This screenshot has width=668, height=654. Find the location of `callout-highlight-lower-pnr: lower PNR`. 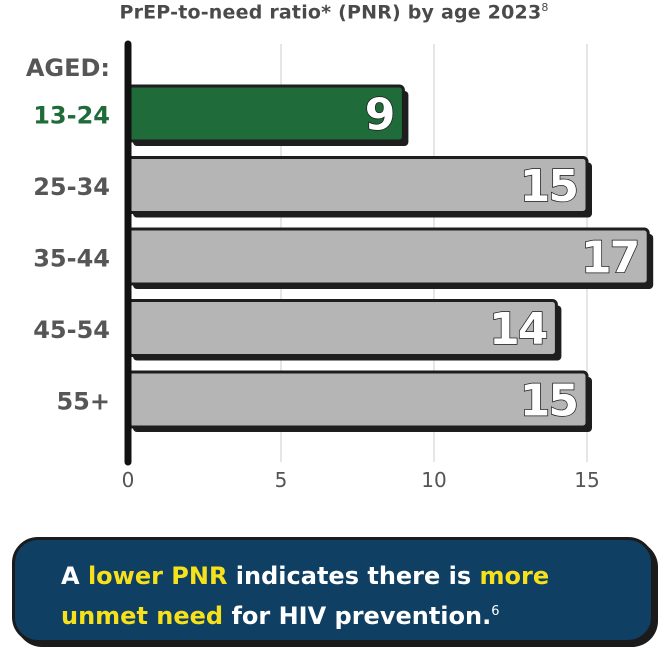

callout-highlight-lower-pnr: lower PNR is located at coordinates (157, 576).